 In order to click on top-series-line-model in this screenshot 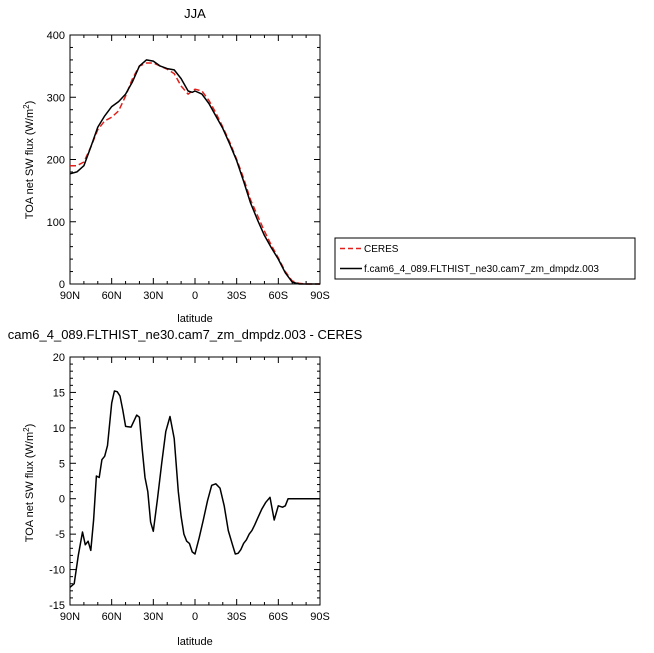, I will do `click(194, 172)`.